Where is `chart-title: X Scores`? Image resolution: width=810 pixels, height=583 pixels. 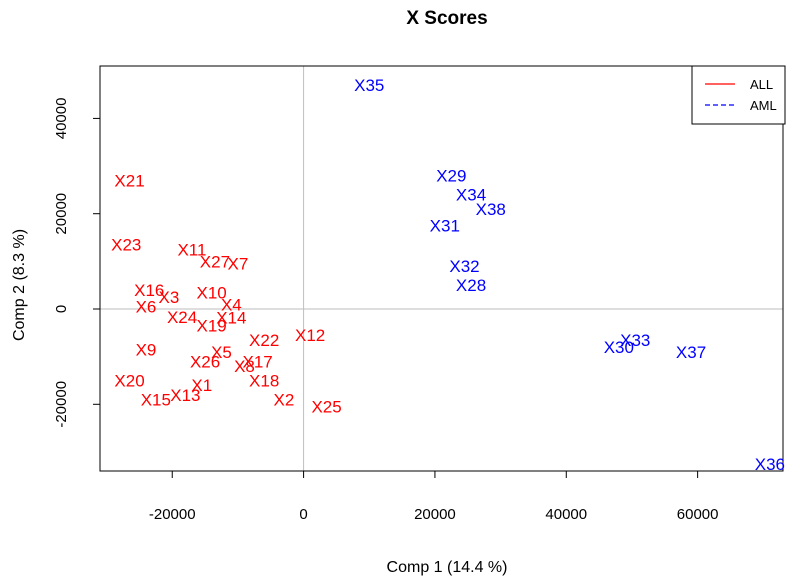
chart-title: X Scores is located at coordinates (446, 18).